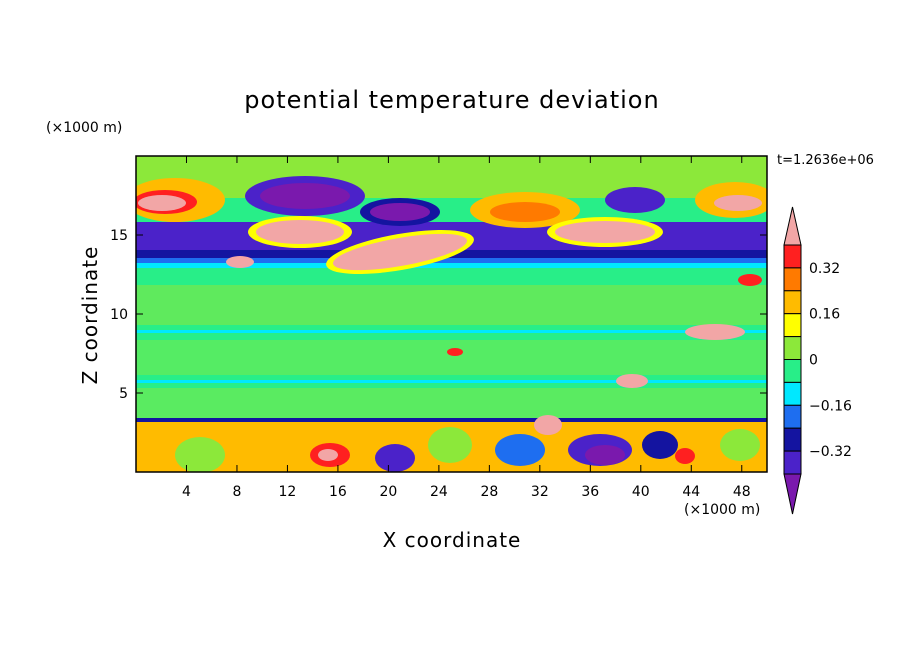 The width and height of the screenshot is (904, 654). I want to click on colorbar-label: −0.32, so click(830, 452).